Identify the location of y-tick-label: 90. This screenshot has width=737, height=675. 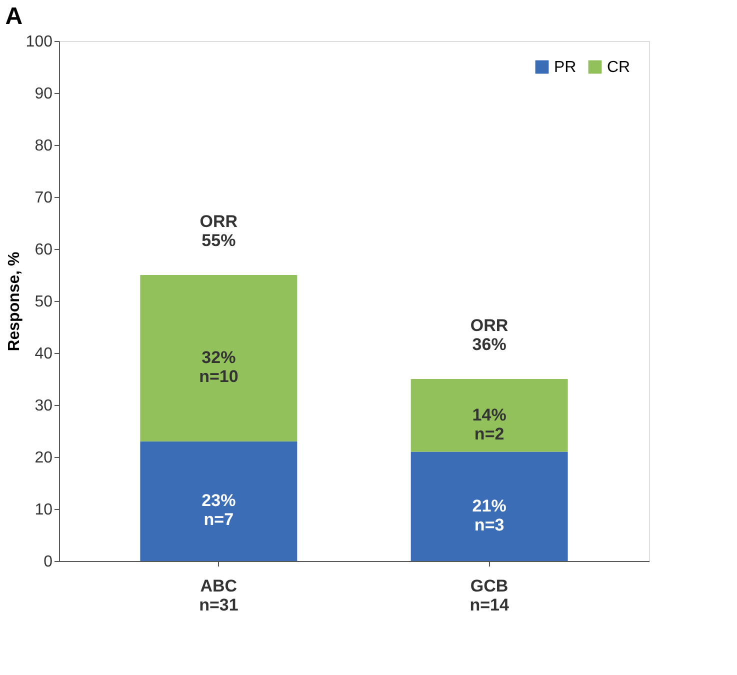
(43, 94).